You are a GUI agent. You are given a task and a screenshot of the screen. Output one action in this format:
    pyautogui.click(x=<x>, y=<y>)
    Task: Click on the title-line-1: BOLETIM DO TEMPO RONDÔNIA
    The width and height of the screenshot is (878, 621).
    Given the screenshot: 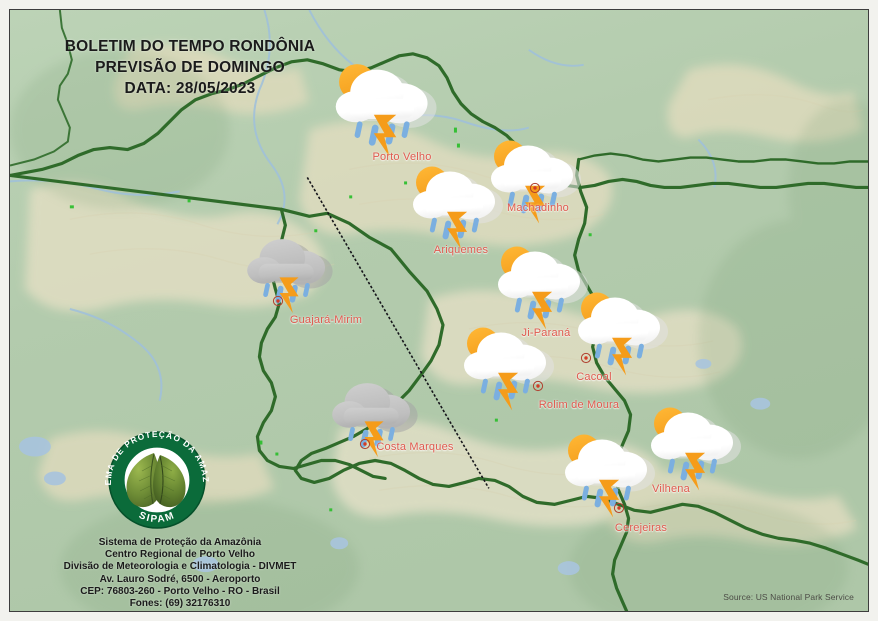 What is the action you would take?
    pyautogui.click(x=190, y=46)
    